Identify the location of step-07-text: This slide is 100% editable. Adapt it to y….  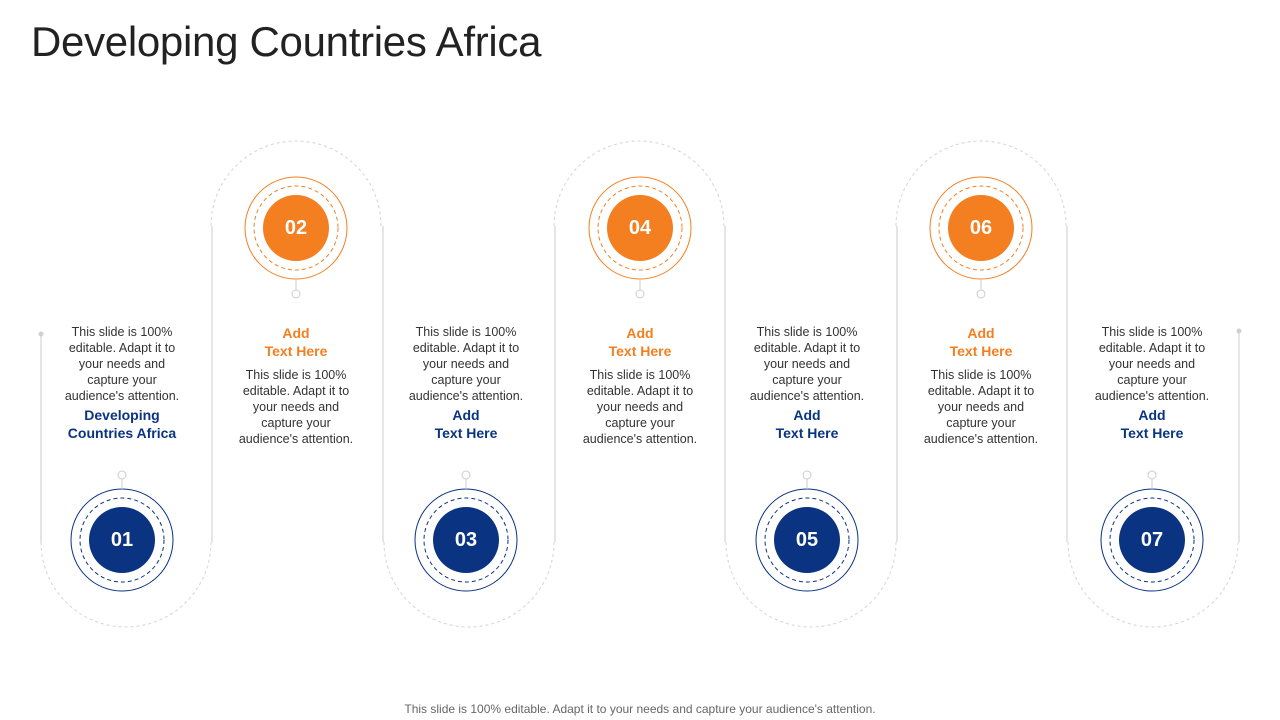
(1152, 383).